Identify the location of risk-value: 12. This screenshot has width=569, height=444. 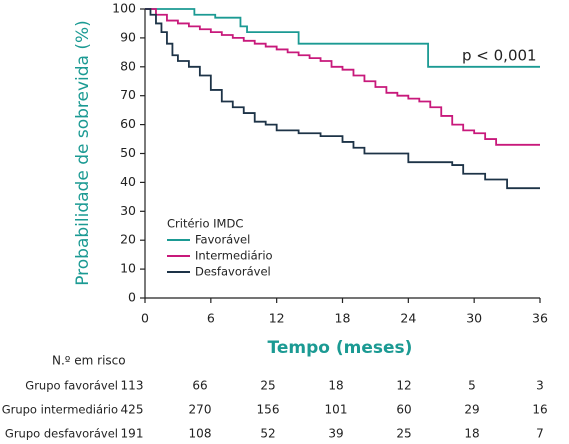
(403, 386).